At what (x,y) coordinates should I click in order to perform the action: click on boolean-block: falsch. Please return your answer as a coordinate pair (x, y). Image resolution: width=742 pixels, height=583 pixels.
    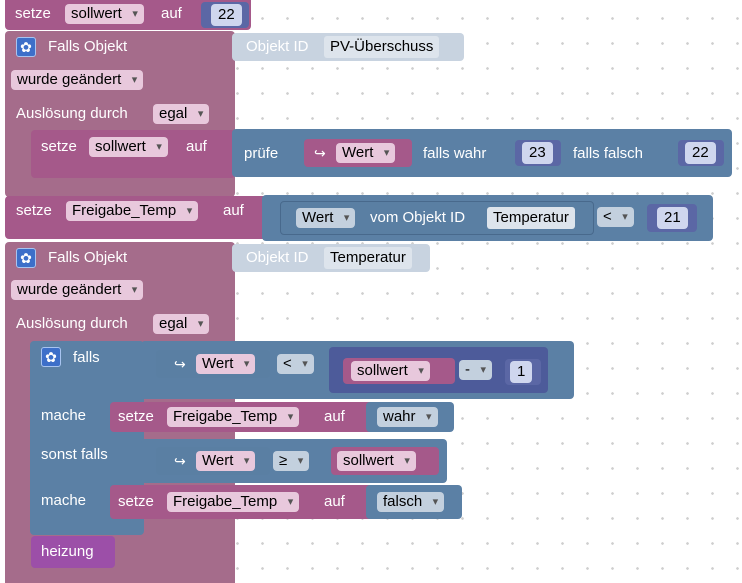
    Looking at the image, I should click on (414, 502).